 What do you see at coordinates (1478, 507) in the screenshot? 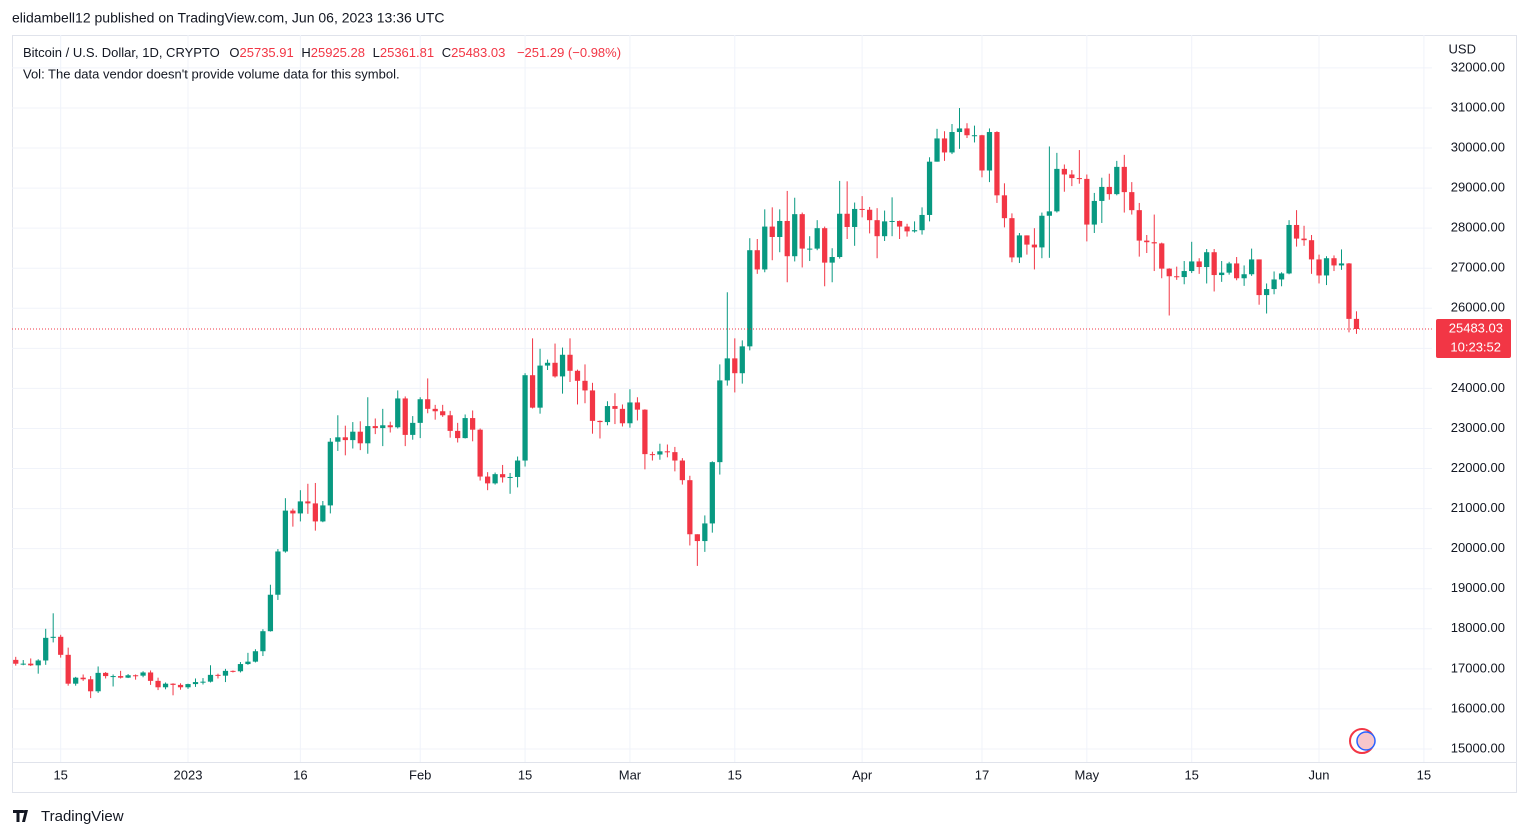
I see `y-tick-label: 21000.00` at bounding box center [1478, 507].